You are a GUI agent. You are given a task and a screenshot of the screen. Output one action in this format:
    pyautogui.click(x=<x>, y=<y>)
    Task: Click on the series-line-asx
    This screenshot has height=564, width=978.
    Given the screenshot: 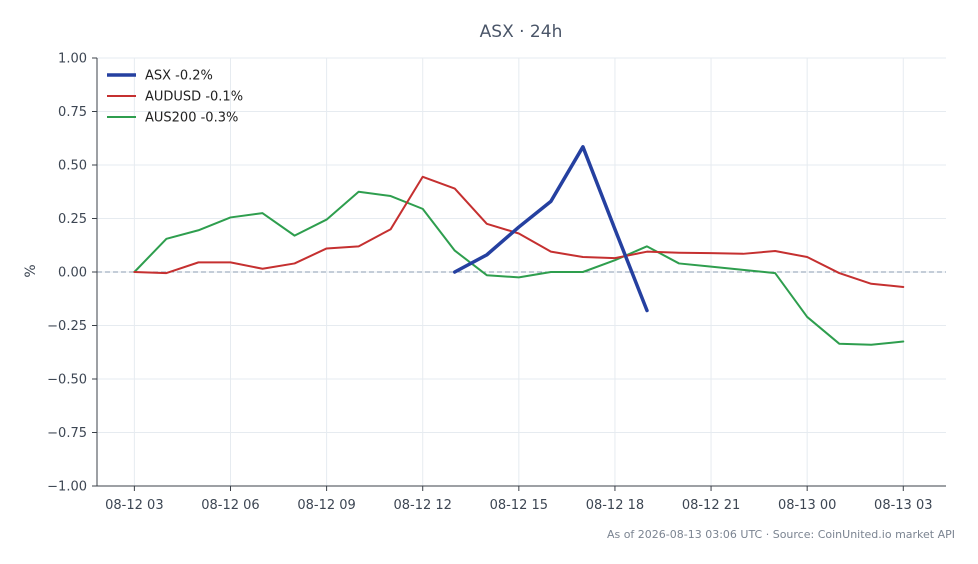 What is the action you would take?
    pyautogui.click(x=551, y=229)
    